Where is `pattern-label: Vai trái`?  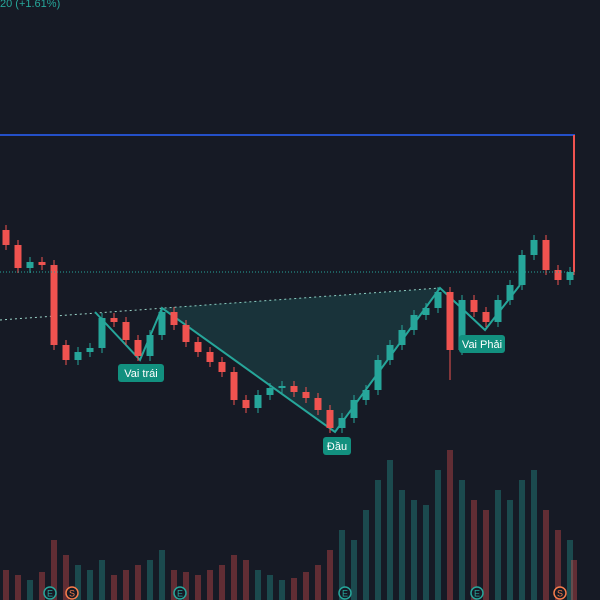 pattern-label: Vai trái is located at coordinates (140, 374).